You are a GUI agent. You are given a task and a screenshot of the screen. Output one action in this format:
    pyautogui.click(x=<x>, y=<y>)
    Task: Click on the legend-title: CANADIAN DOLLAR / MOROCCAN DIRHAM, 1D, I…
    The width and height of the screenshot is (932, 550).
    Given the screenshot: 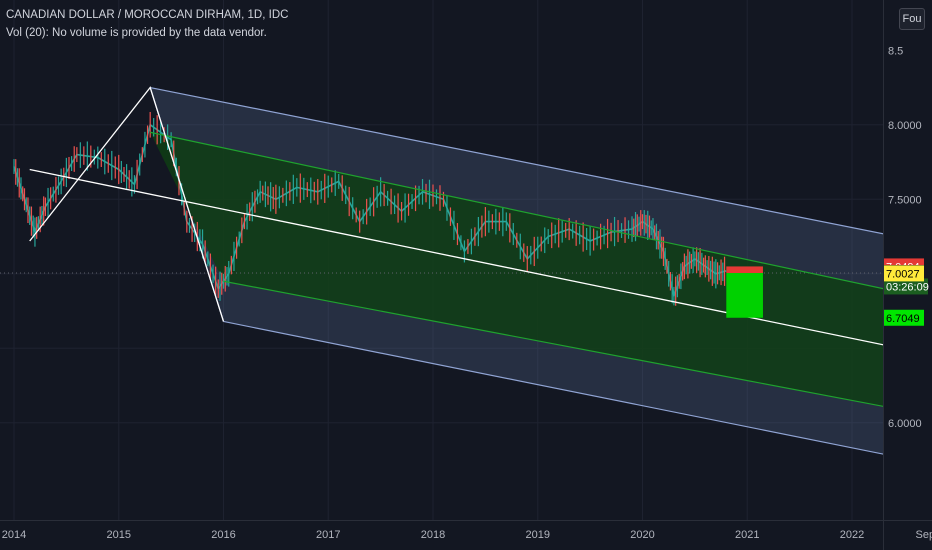 What is the action you would take?
    pyautogui.click(x=147, y=15)
    